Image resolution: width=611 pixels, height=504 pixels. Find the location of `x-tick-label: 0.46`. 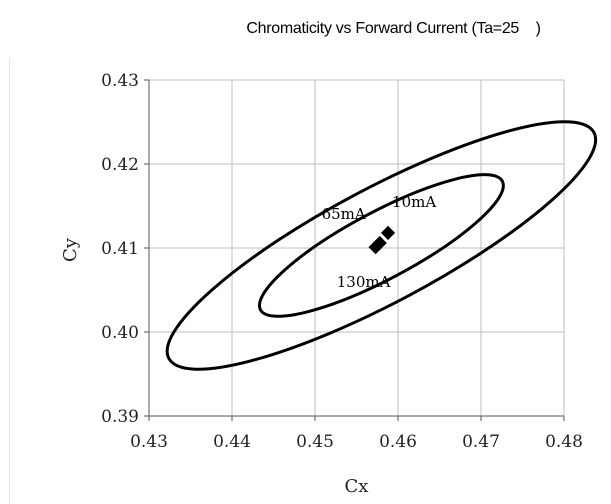

x-tick-label: 0.46 is located at coordinates (398, 442).